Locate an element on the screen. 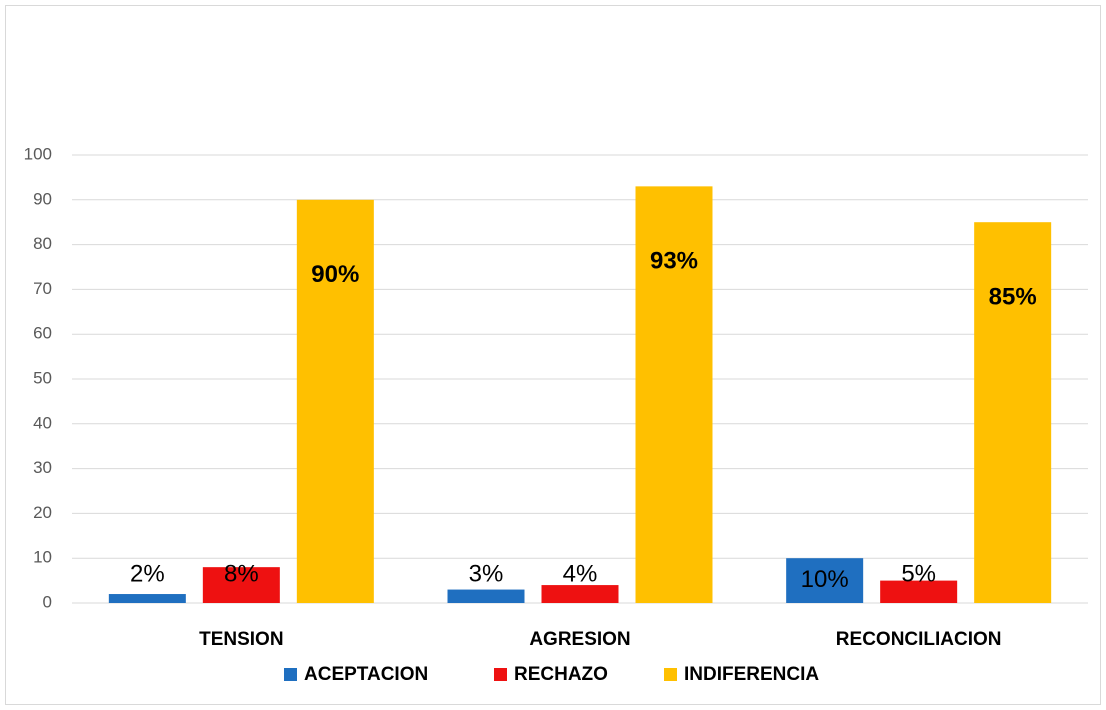 Image resolution: width=1106 pixels, height=710 pixels. value-label: 8% is located at coordinates (241, 573).